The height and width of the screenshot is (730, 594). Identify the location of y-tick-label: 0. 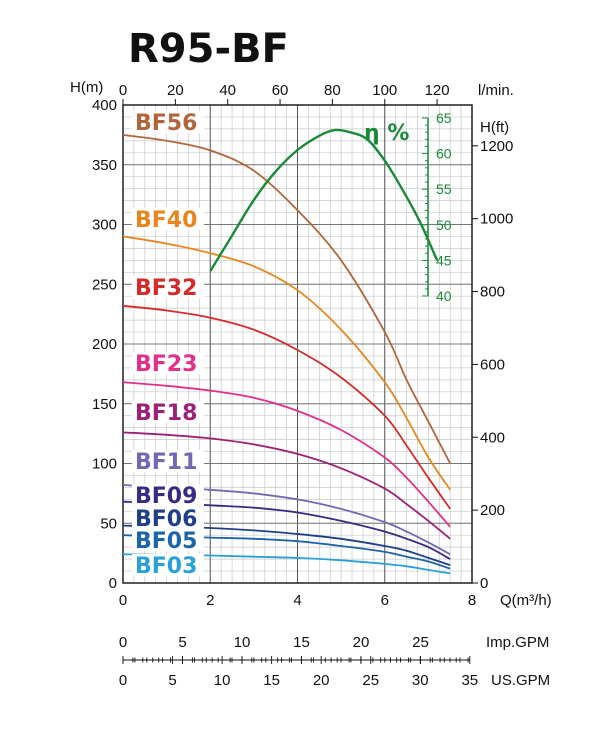
(113, 583).